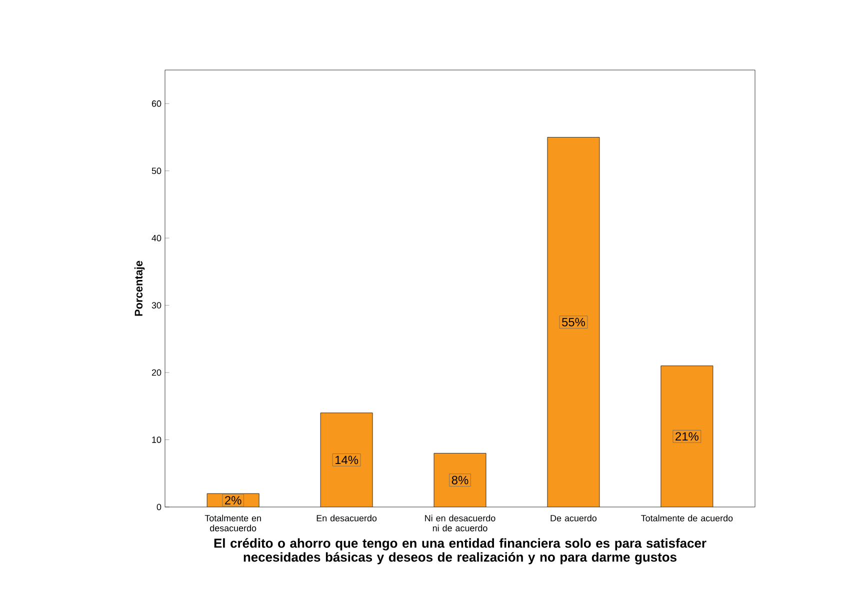 The width and height of the screenshot is (852, 615). I want to click on data-label: 21%, so click(687, 436).